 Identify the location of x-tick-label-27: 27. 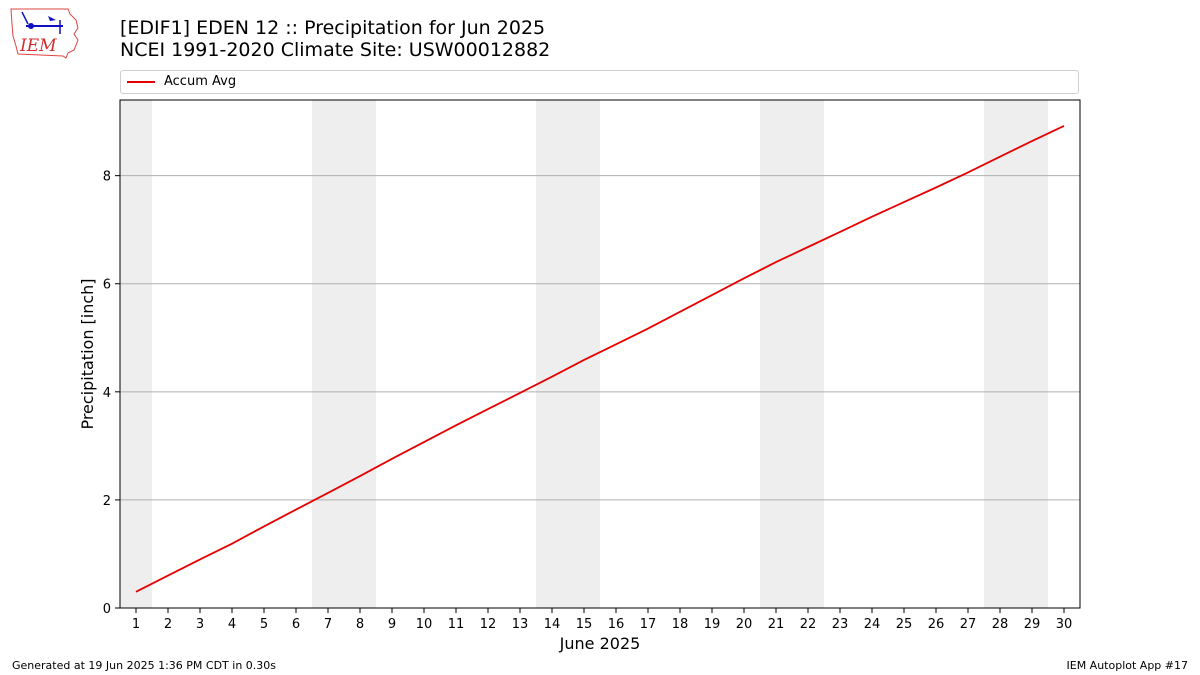
(968, 624).